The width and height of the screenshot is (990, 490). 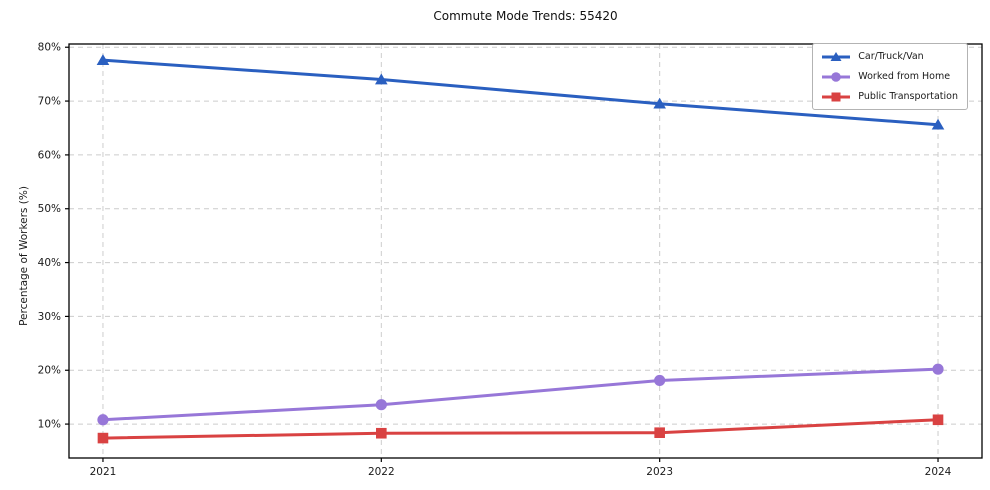 I want to click on y-tick-label: 70%, so click(x=49, y=102).